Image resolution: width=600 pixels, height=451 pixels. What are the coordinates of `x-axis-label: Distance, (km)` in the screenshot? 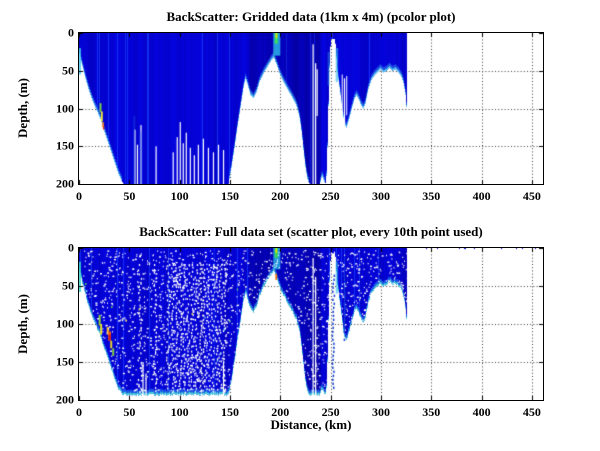 It's located at (311, 424).